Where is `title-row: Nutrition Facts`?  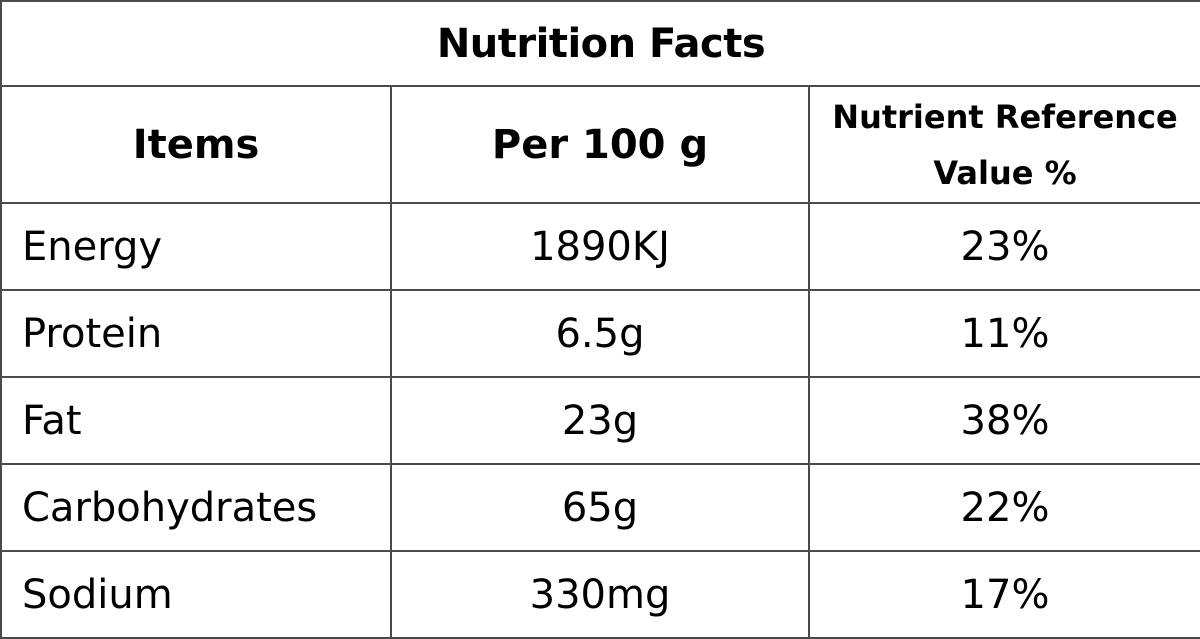 title-row: Nutrition Facts is located at coordinates (600, 43).